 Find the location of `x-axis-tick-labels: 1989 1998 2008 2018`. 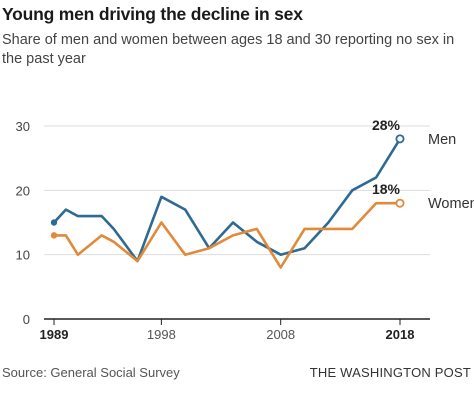

x-axis-tick-labels: 1989 1998 2008 2018 is located at coordinates (227, 330).